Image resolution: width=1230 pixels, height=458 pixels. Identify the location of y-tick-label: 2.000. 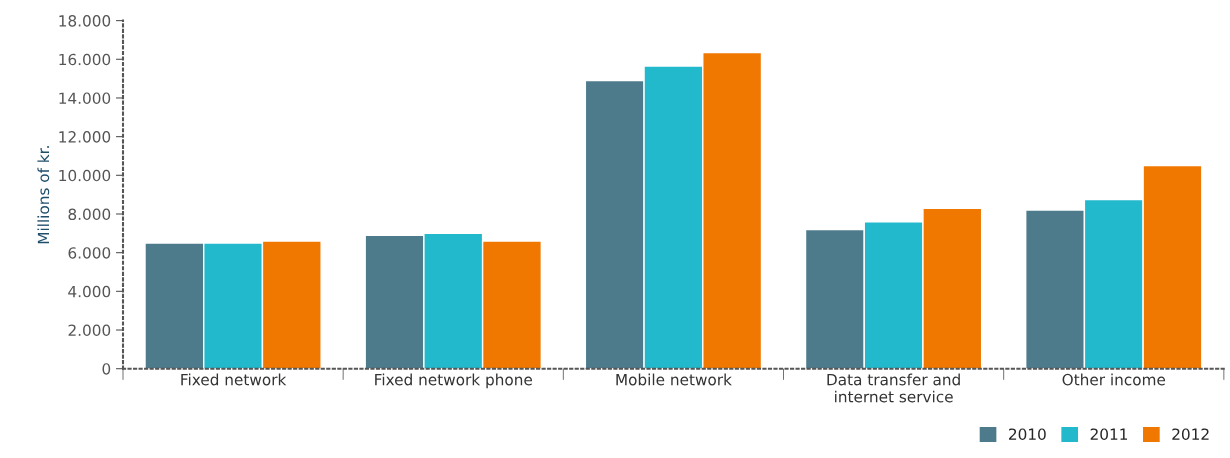
(89, 330).